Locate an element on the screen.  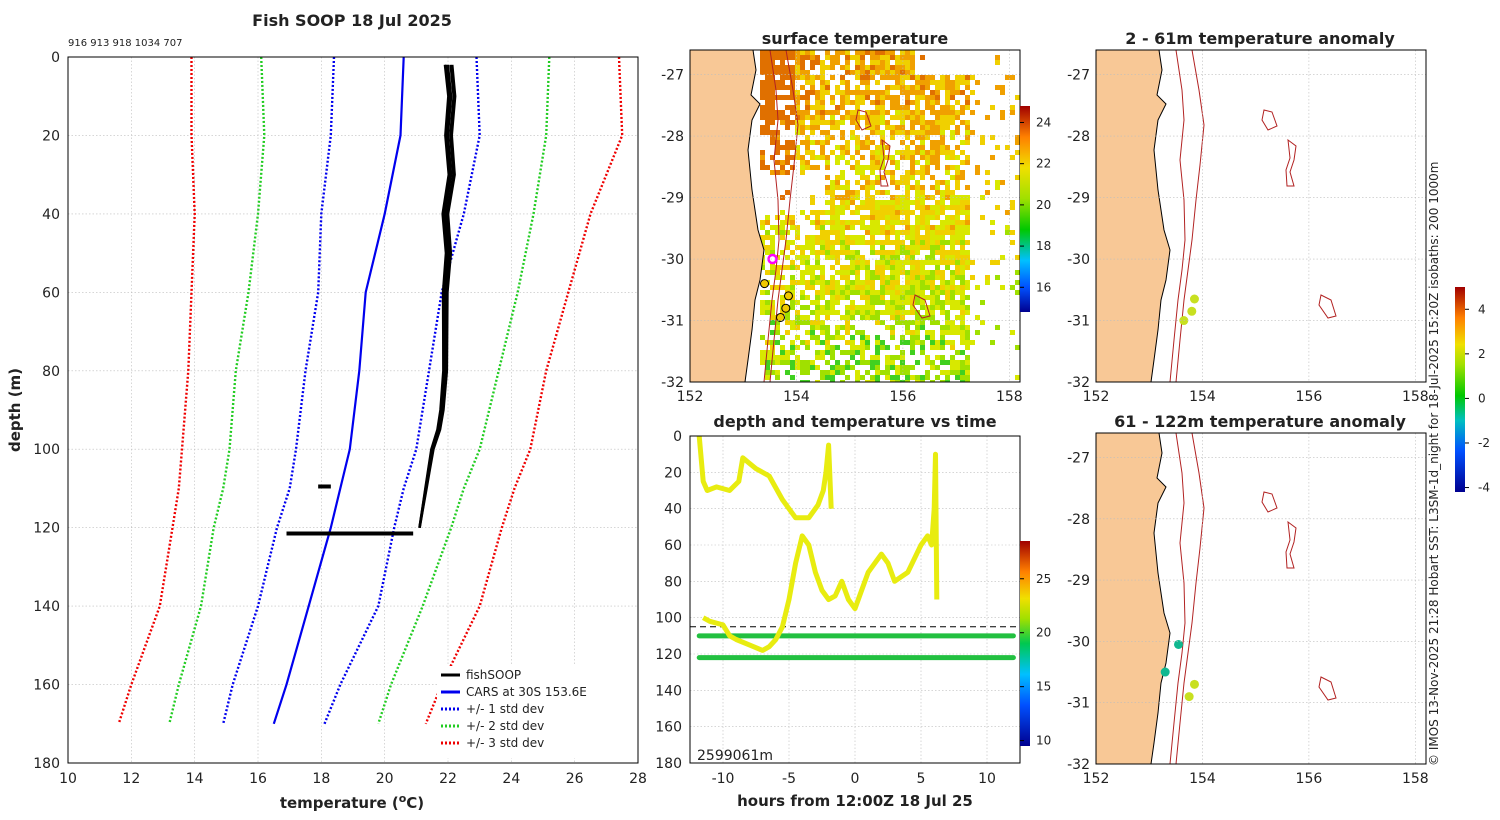
sst-xtick-label: 158 is located at coordinates (1009, 397).